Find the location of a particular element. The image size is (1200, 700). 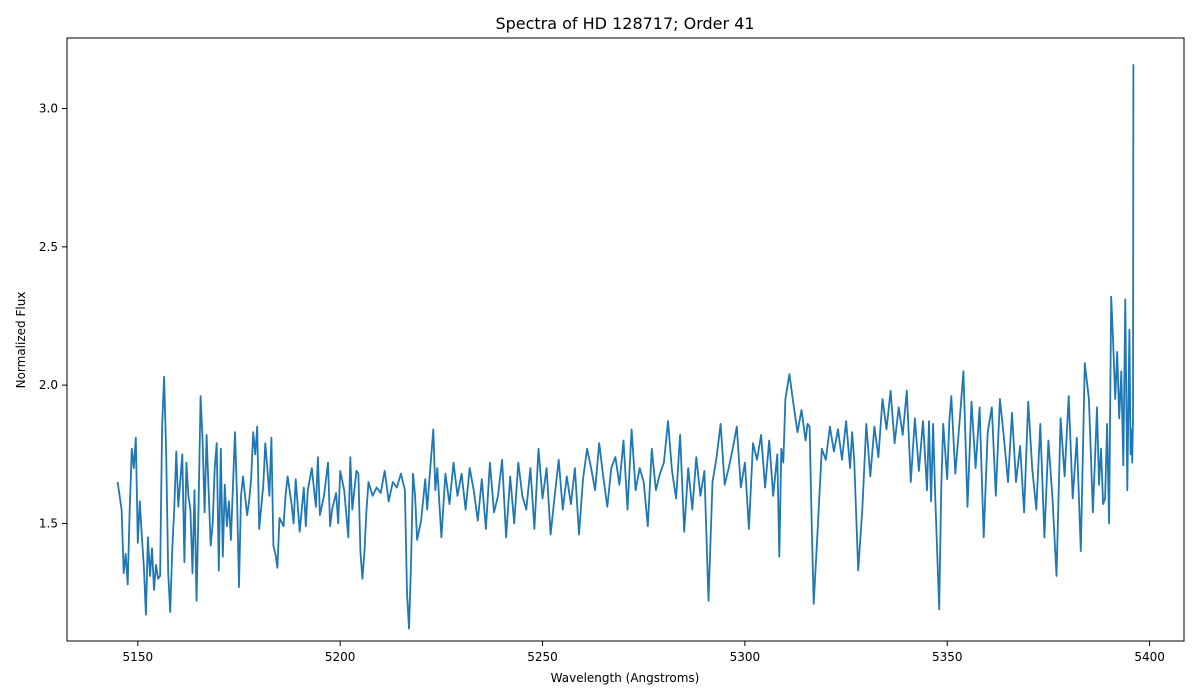

chart-title: Spectra of HD 128717; Order 41 is located at coordinates (624, 23).